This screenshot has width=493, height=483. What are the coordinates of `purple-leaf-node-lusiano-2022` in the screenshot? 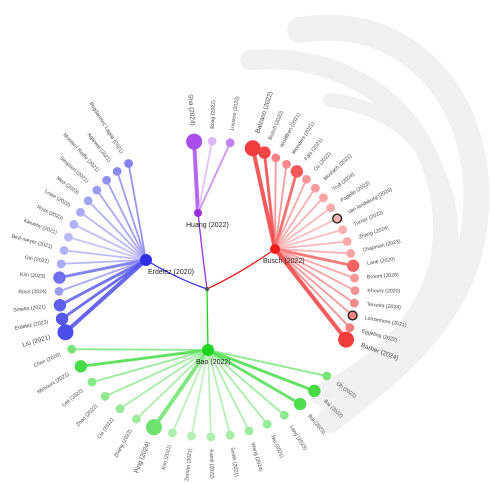 It's located at (230, 143).